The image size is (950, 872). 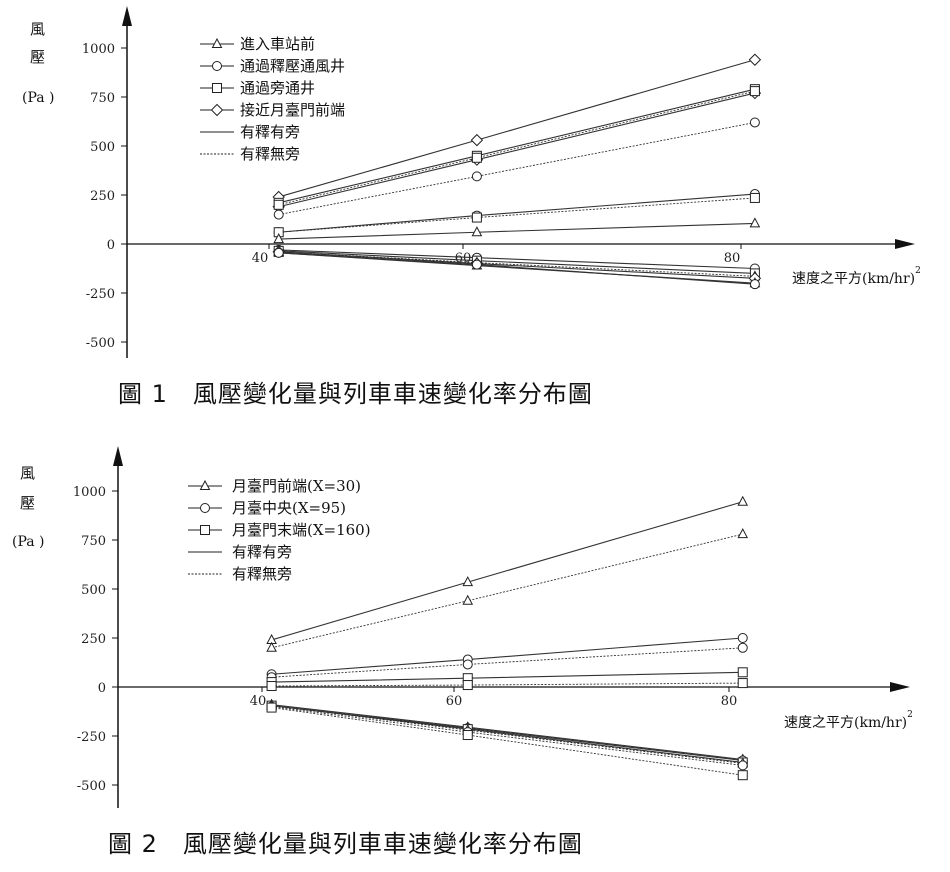 I want to click on legend-entry: 接近月臺門前端, so click(x=292, y=110).